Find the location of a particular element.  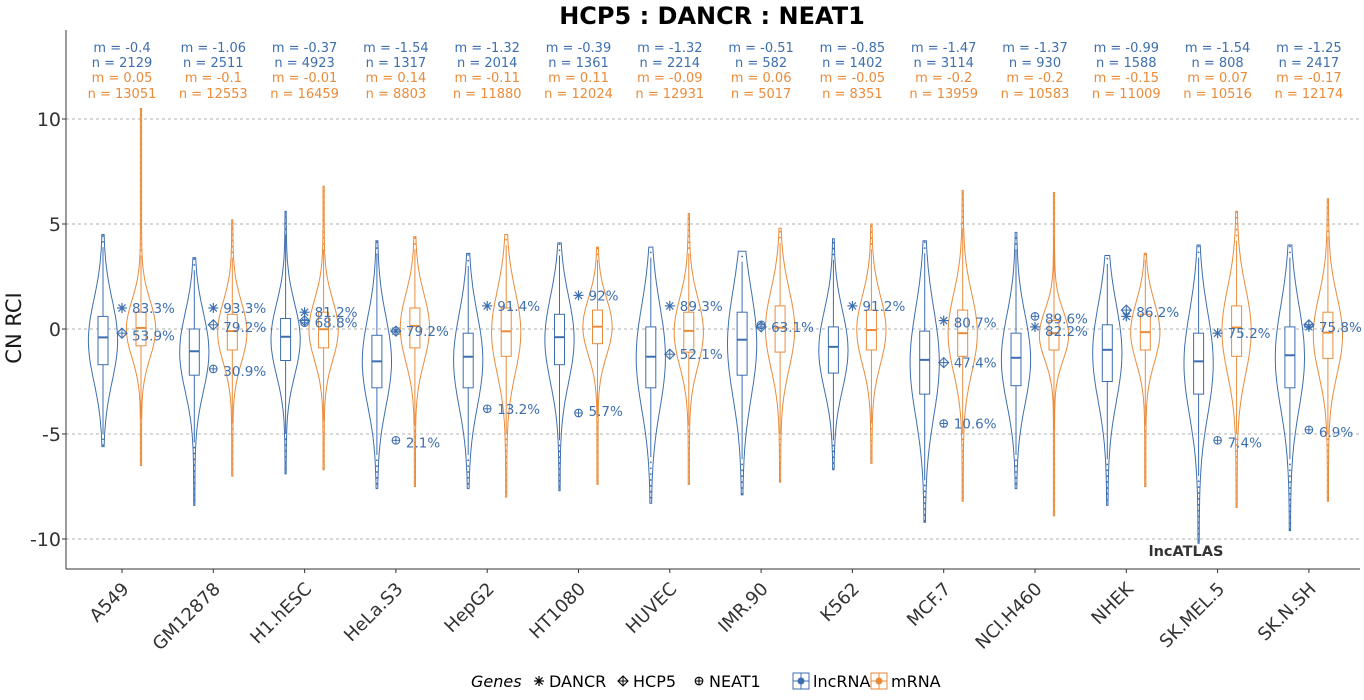

lncrna-count-label: n = 582 is located at coordinates (761, 63).